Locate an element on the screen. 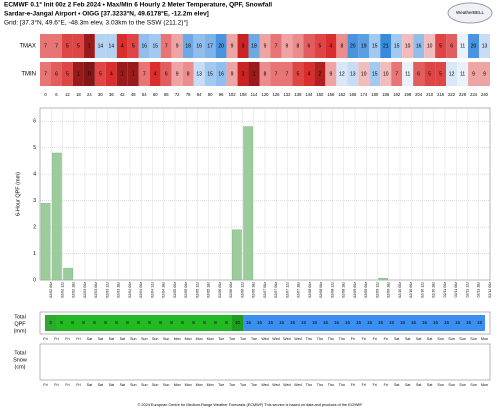  temp-value: 1 is located at coordinates (89, 46).